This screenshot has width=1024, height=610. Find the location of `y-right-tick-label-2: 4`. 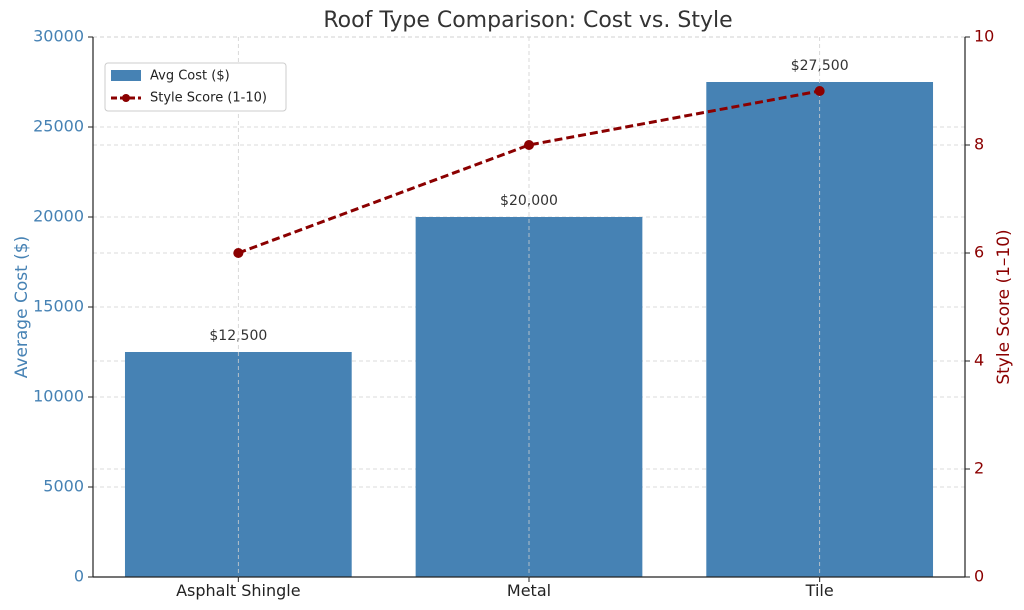

y-right-tick-label-2: 4 is located at coordinates (979, 360).